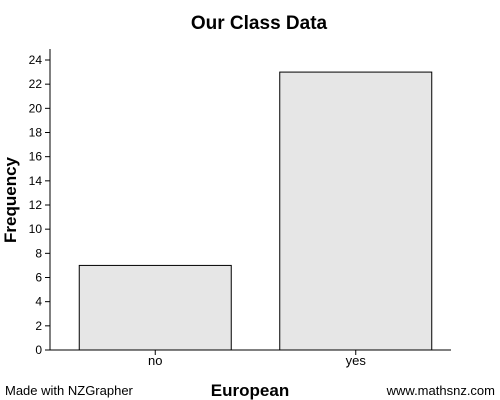  What do you see at coordinates (259, 23) in the screenshot?
I see `chart-title: Our Class Data` at bounding box center [259, 23].